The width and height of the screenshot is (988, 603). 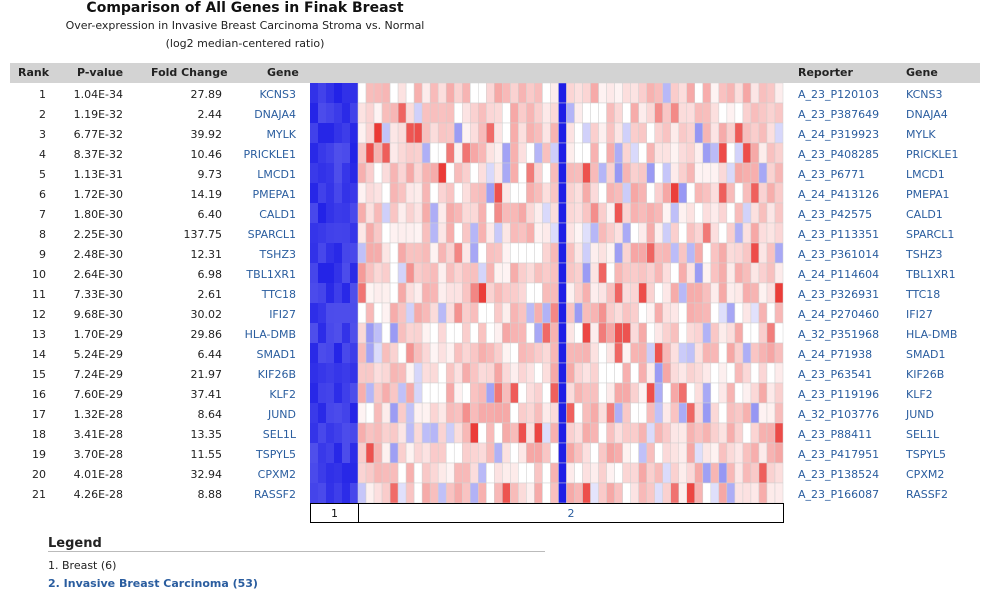 What do you see at coordinates (282, 314) in the screenshot?
I see `gene-link: IFI27` at bounding box center [282, 314].